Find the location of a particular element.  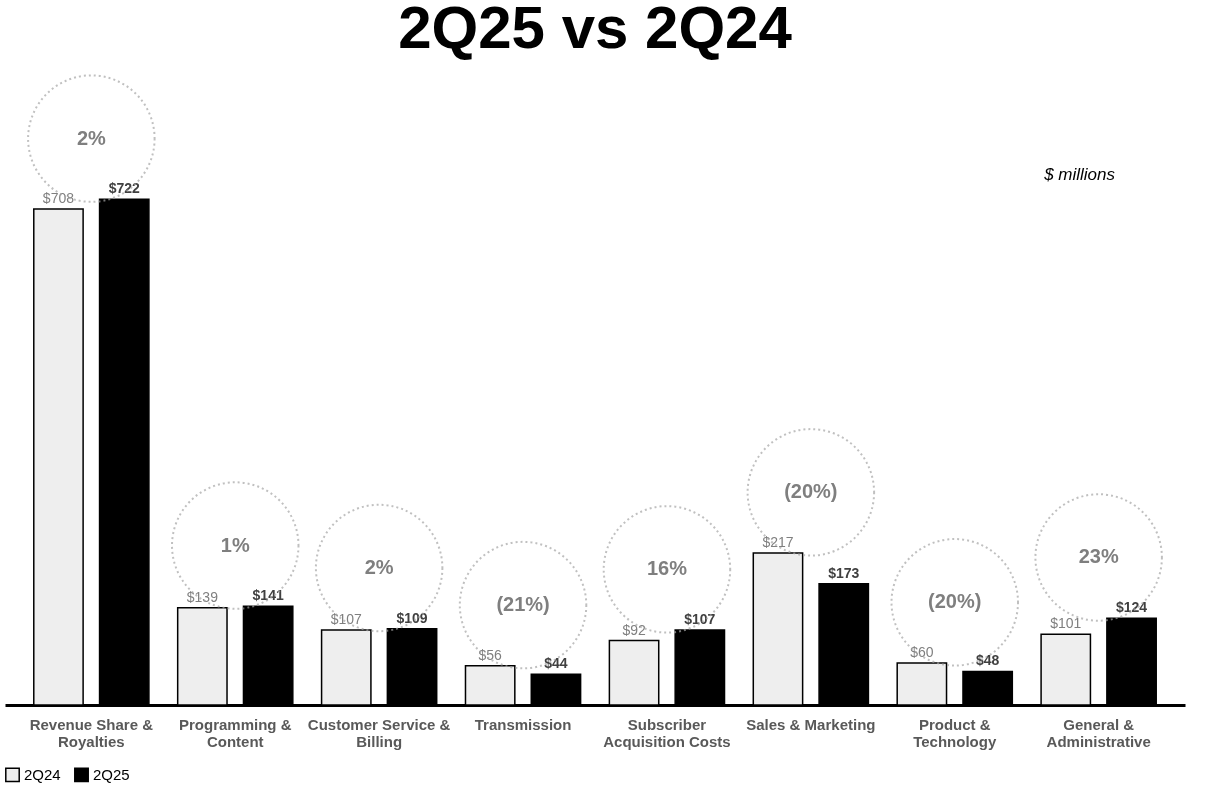

data-label: $60 is located at coordinates (922, 651).